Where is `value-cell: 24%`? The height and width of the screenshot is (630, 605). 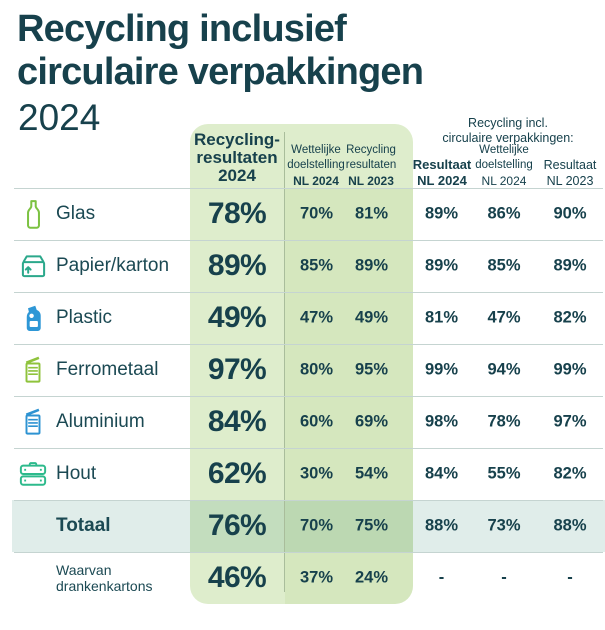
value-cell: 24% is located at coordinates (371, 577).